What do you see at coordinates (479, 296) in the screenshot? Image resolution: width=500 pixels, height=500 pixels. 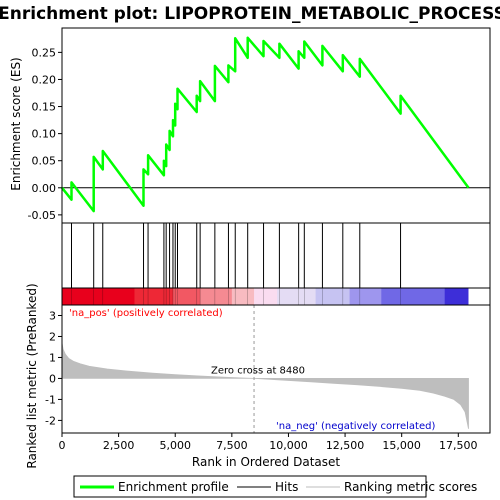 I see `color-bar-empty` at bounding box center [479, 296].